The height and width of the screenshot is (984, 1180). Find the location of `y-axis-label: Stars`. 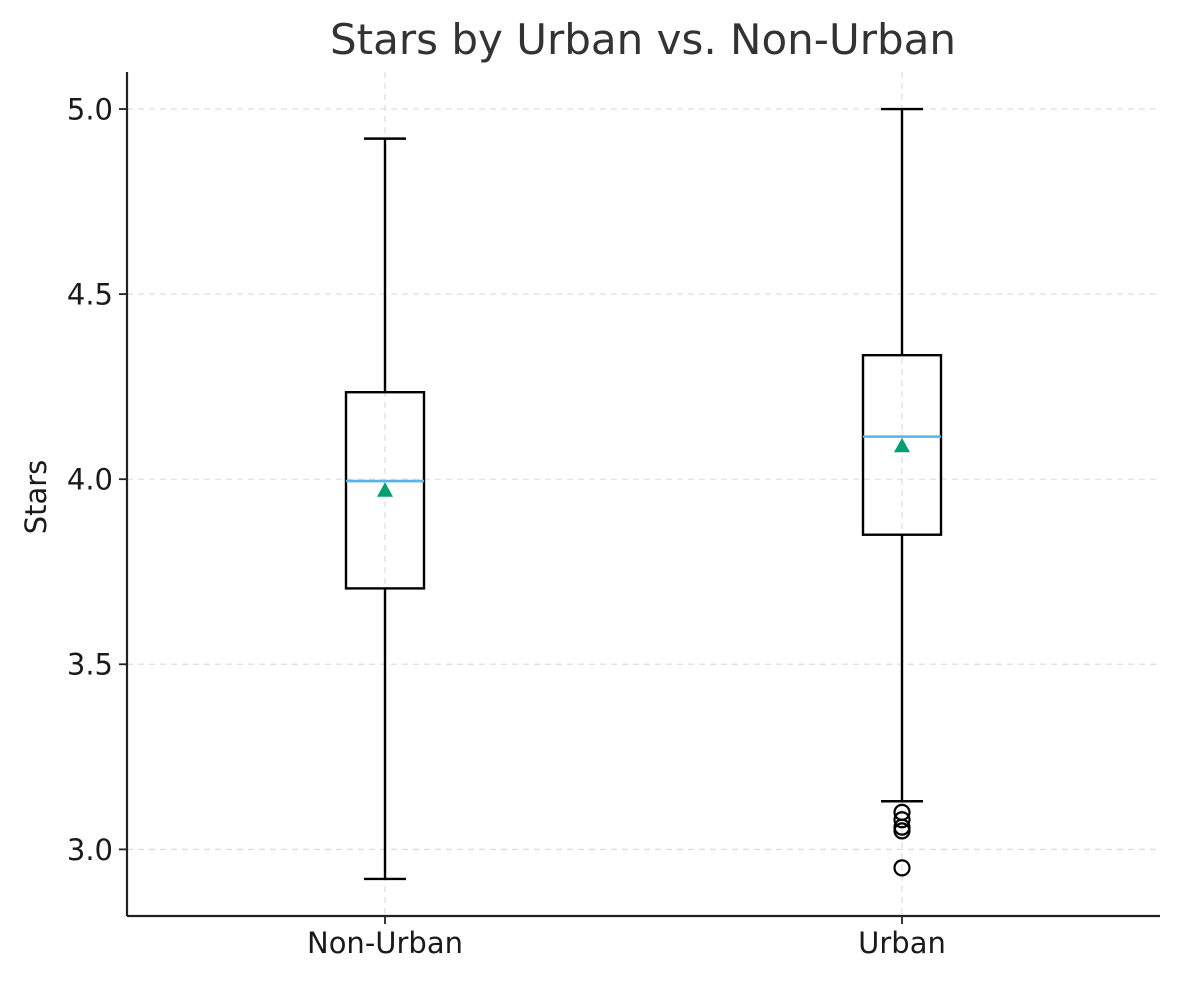

y-axis-label: Stars is located at coordinates (36, 497).